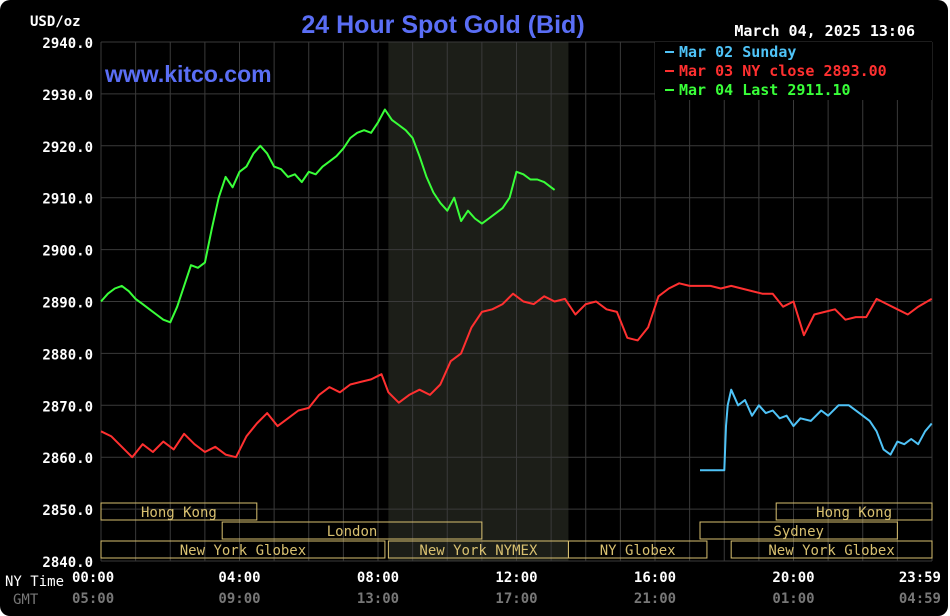 This screenshot has height=616, width=950. I want to click on y-tick-label: 2860.0, so click(67, 459).